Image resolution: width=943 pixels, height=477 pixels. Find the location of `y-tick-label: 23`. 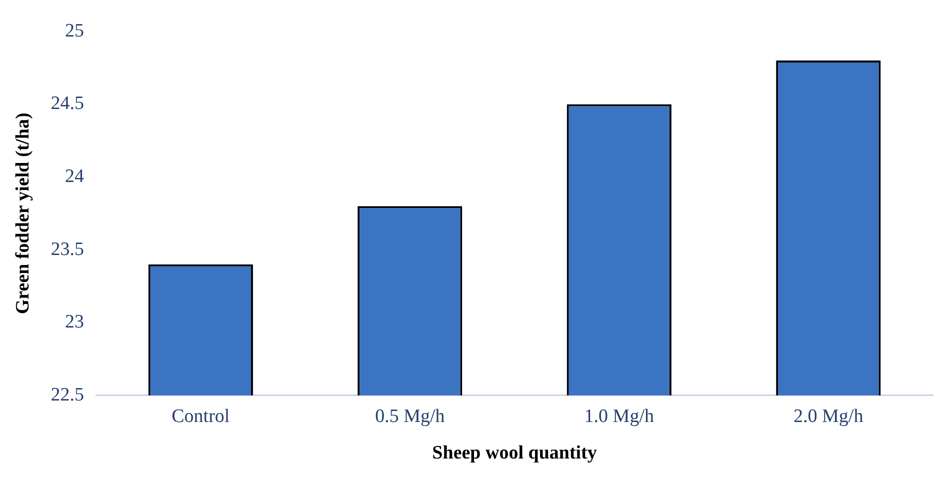

y-tick-label: 23 is located at coordinates (74, 322).